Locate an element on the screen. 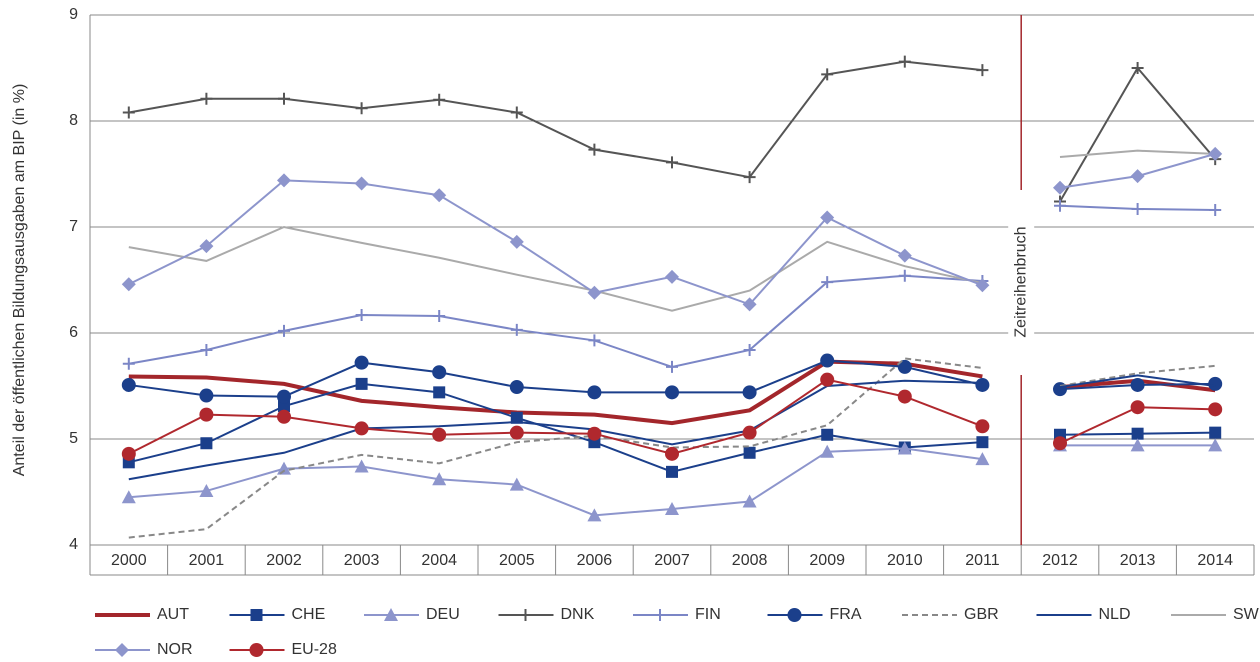  x-tick-label: 2003 is located at coordinates (362, 560).